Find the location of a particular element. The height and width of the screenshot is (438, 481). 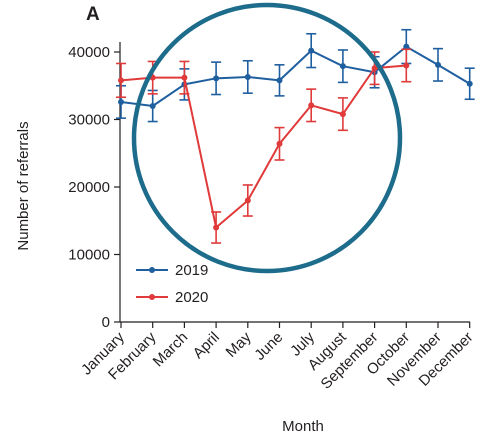

data-point-2019-june is located at coordinates (279, 80).